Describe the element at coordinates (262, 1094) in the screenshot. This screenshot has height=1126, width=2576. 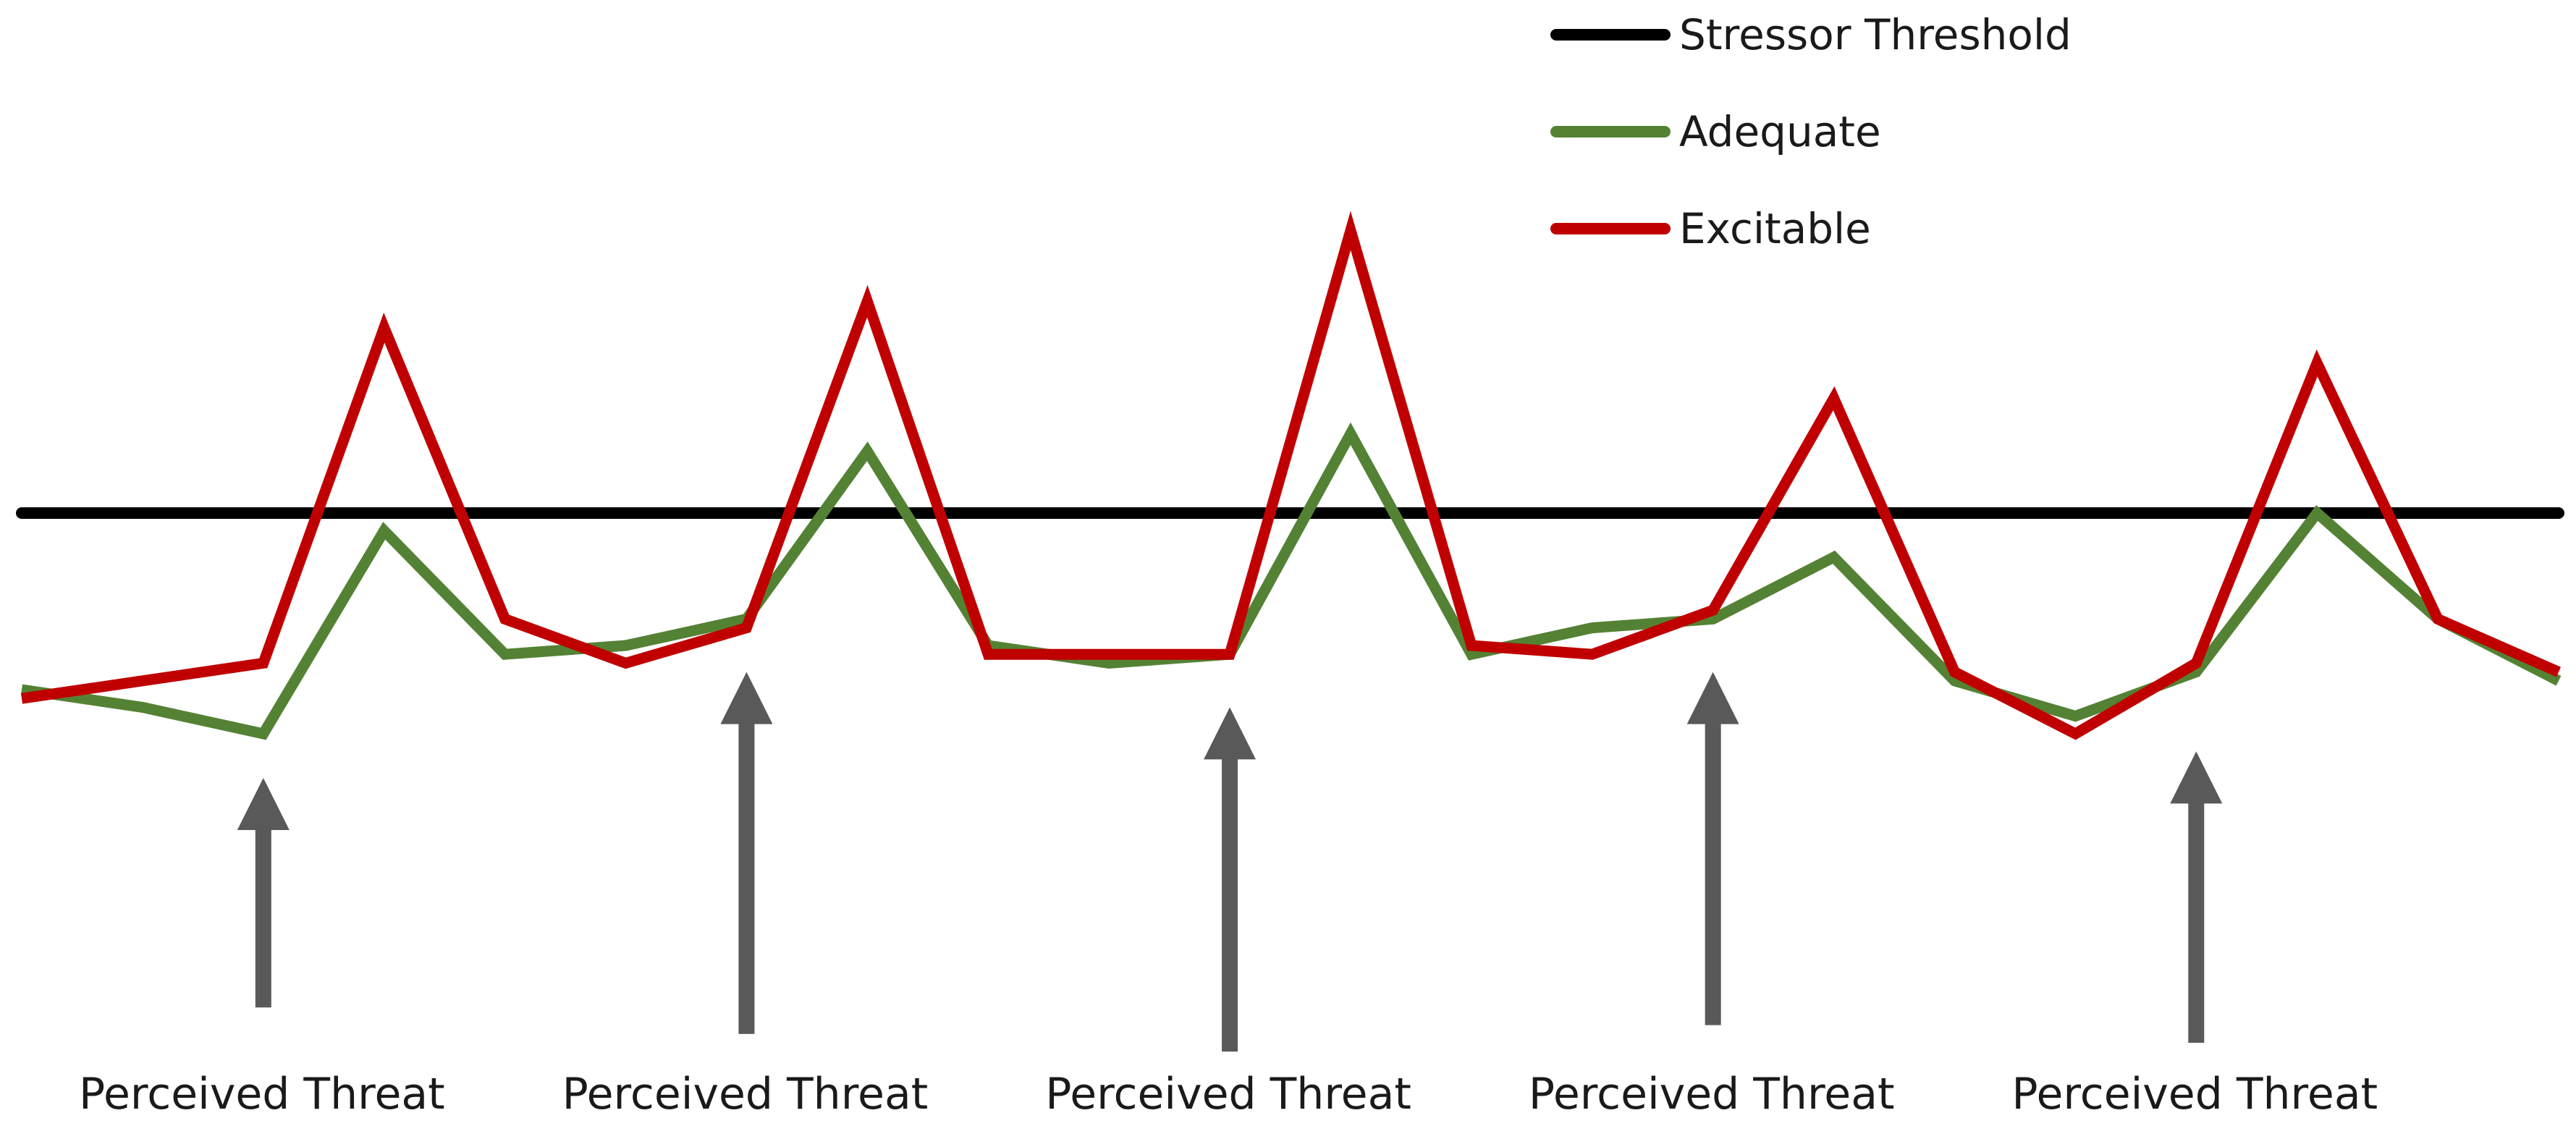
I see `perceived-threat-label-1: Perceived Threat` at that location.